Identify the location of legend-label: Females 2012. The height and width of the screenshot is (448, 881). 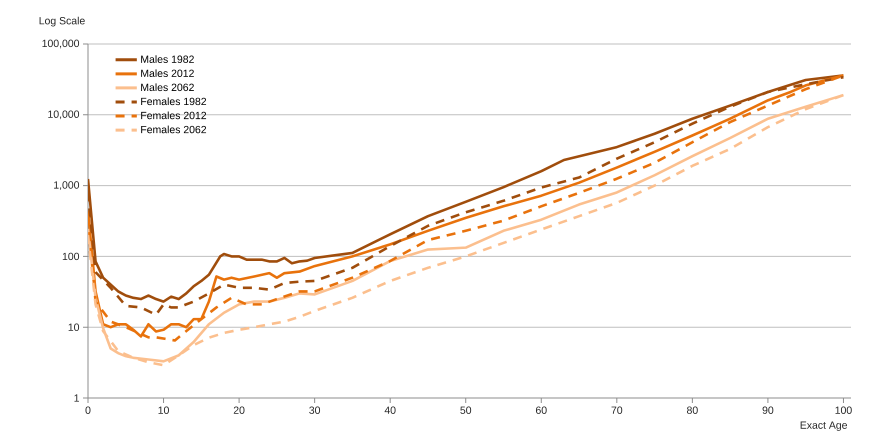
(173, 116).